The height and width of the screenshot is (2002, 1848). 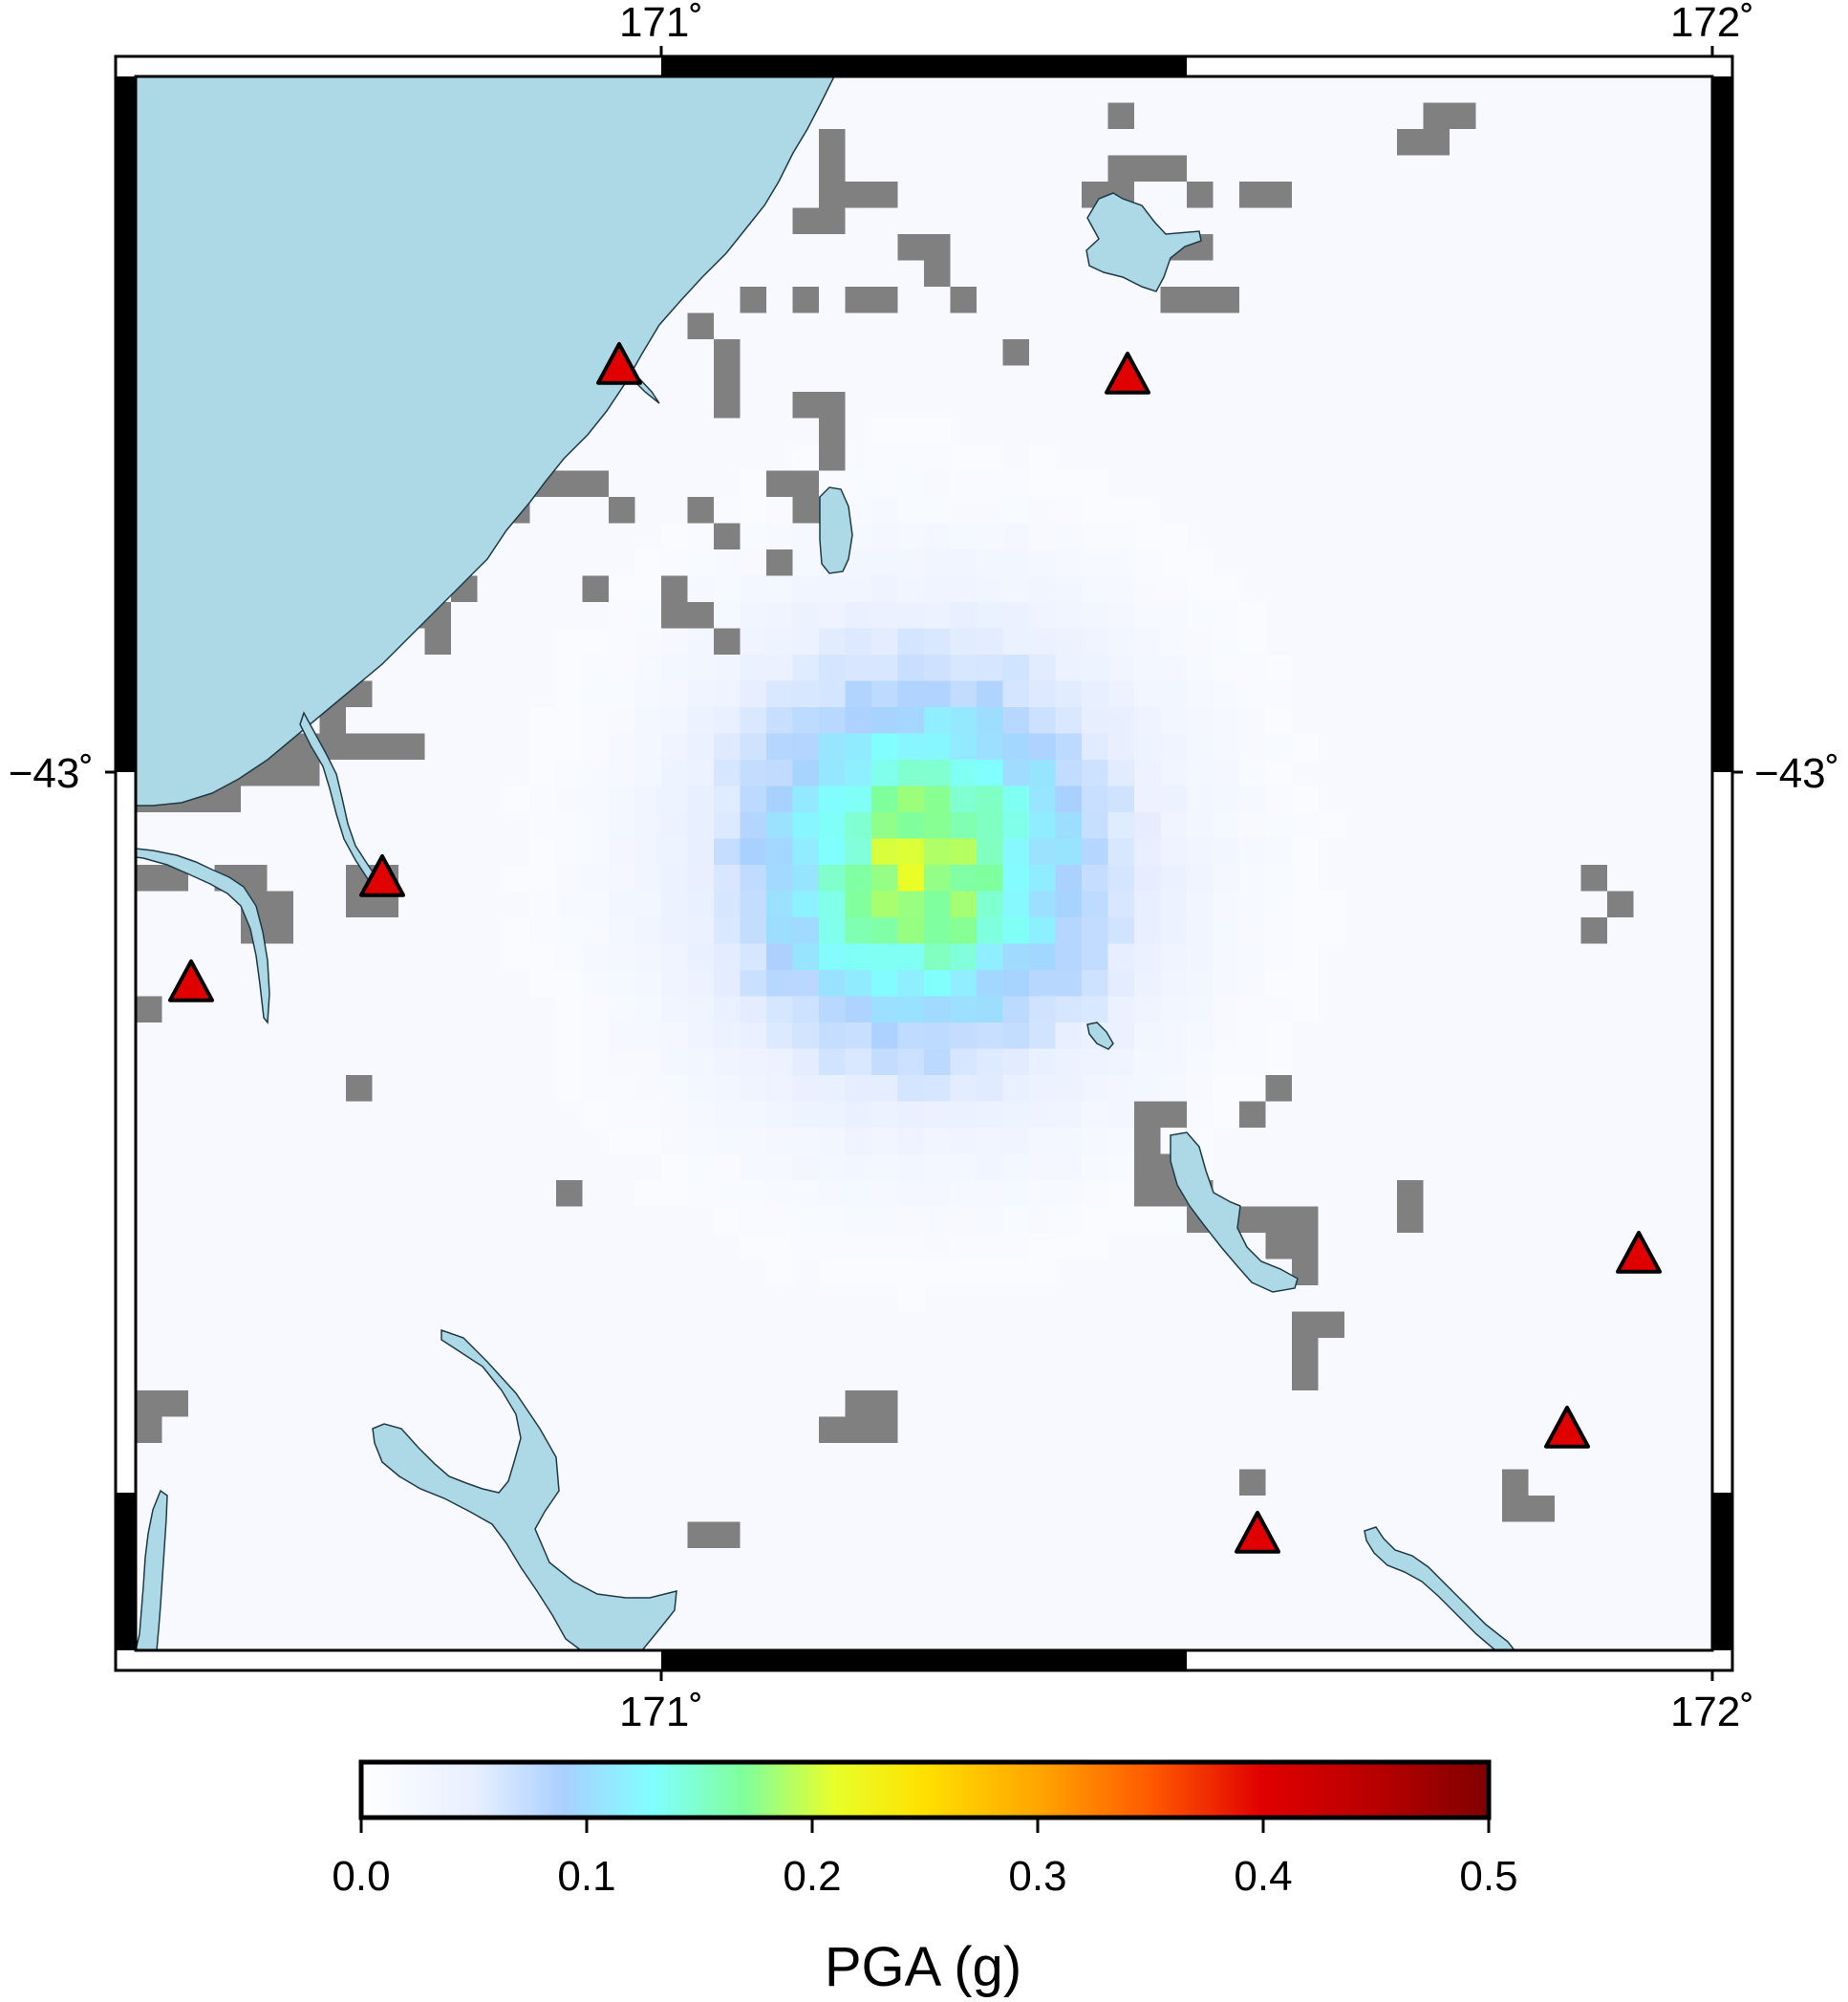 What do you see at coordinates (1234, 1212) in the screenshot?
I see `lake-east` at bounding box center [1234, 1212].